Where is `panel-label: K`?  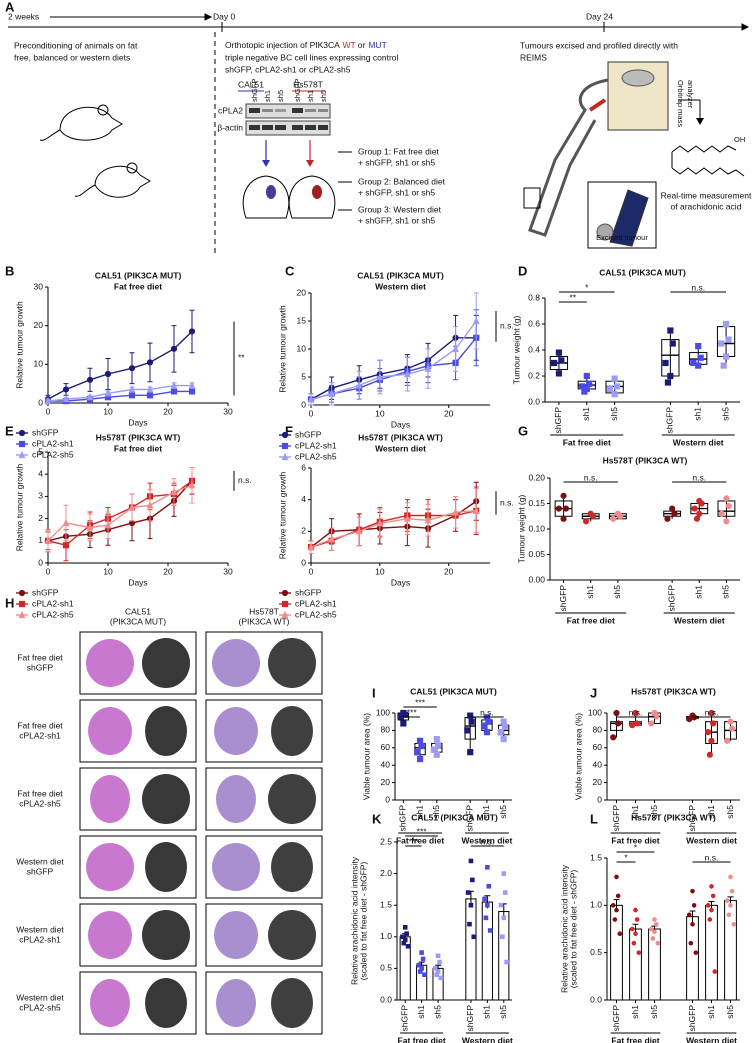 panel-label: K is located at coordinates (377, 818).